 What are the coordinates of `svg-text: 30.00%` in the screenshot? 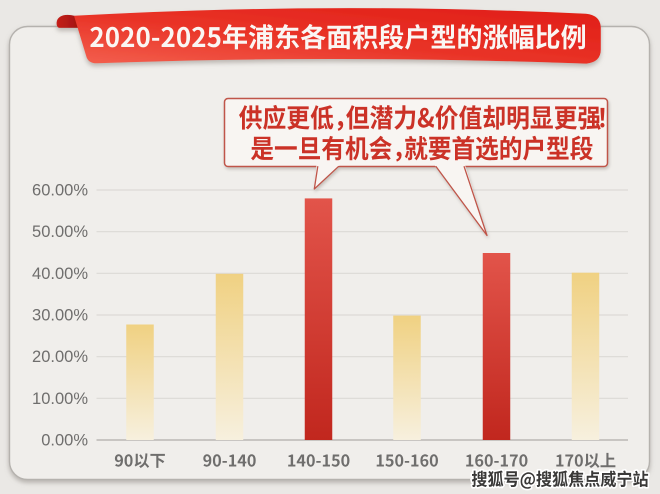 It's located at (60, 316).